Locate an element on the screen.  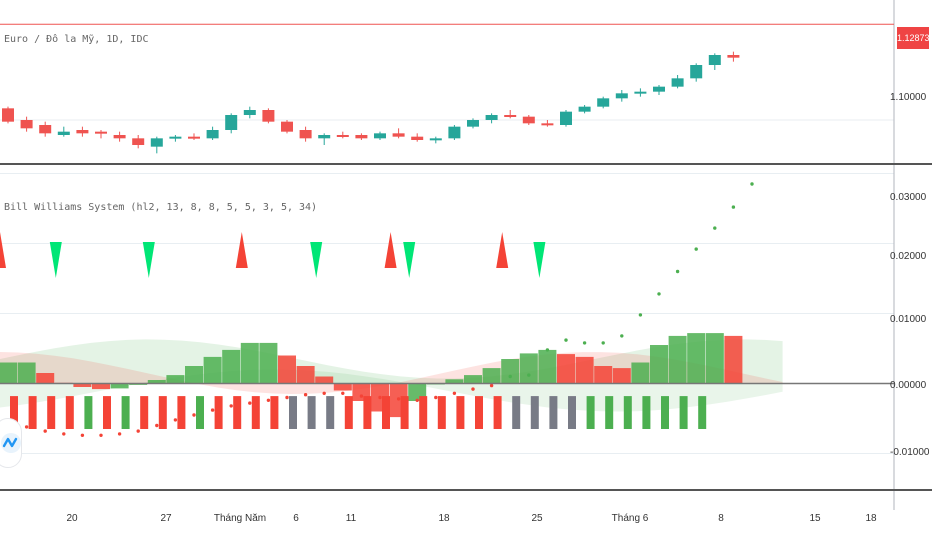
x-axis-tick: 25 is located at coordinates (537, 518).